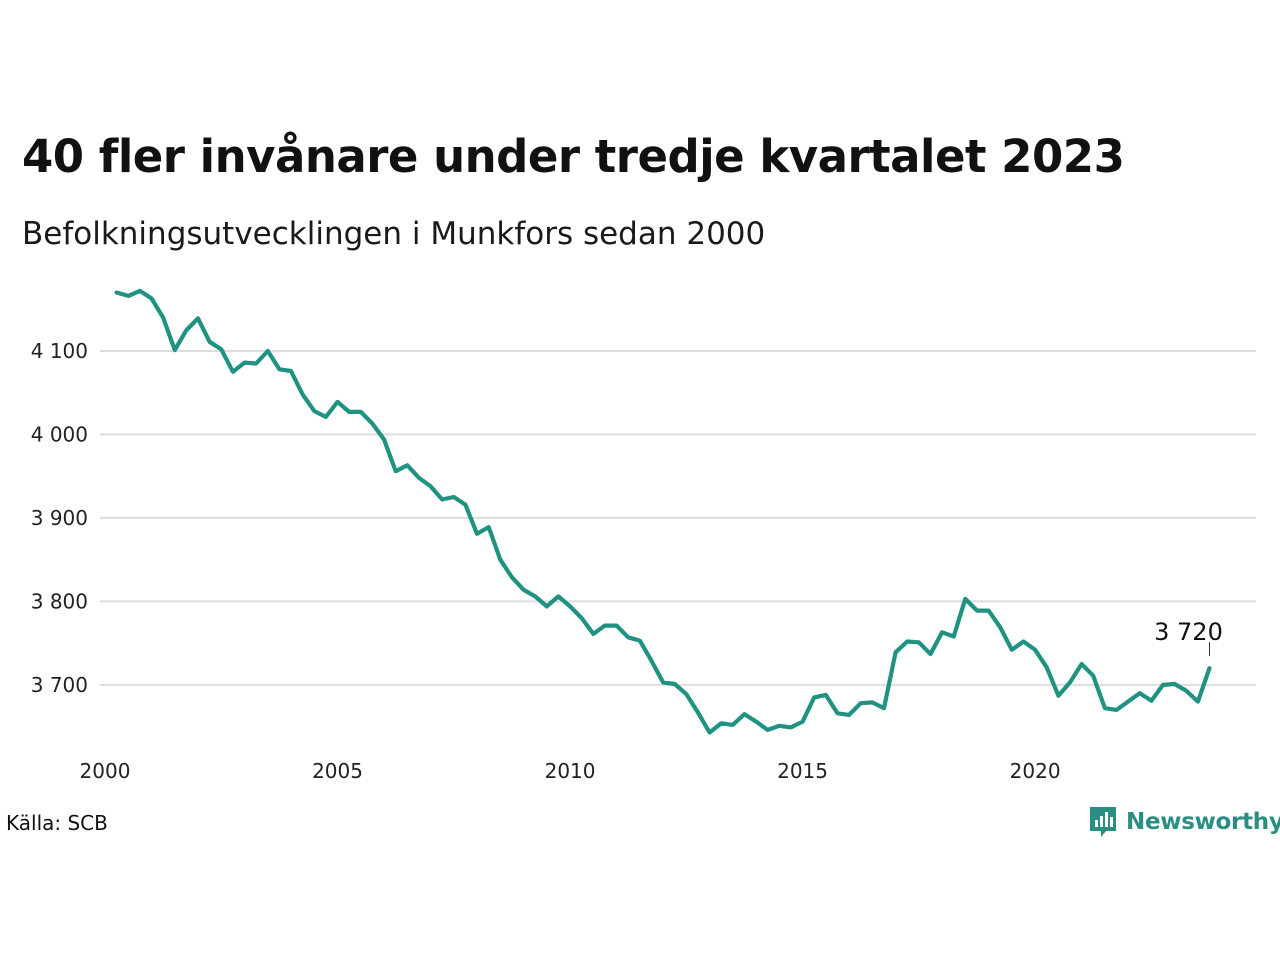 The width and height of the screenshot is (1280, 960). I want to click on x-tick-label: 2010, so click(570, 771).